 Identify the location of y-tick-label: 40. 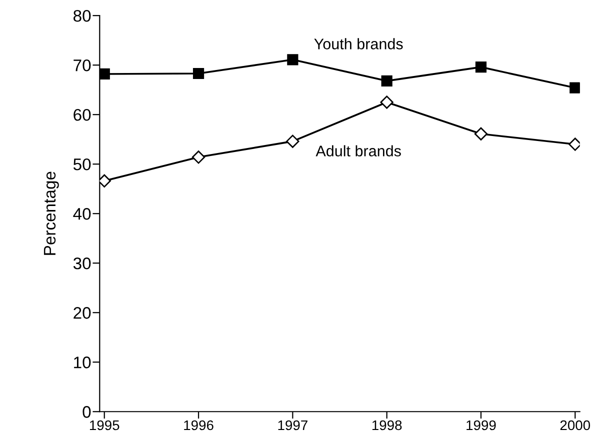
(82, 214).